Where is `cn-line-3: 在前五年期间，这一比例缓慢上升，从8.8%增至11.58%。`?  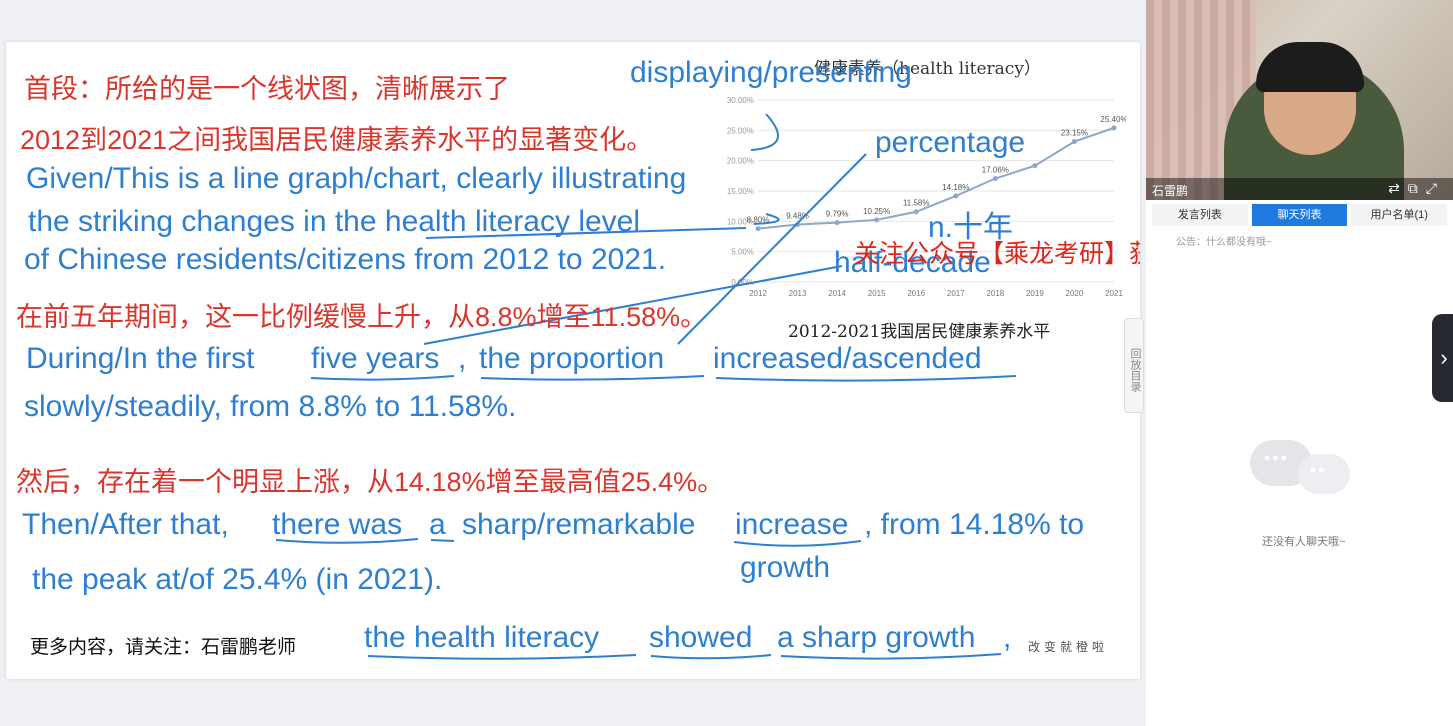
cn-line-3: 在前五年期间，这一比例缓慢上升，从8.8%增至11.58%。 is located at coordinates (362, 317).